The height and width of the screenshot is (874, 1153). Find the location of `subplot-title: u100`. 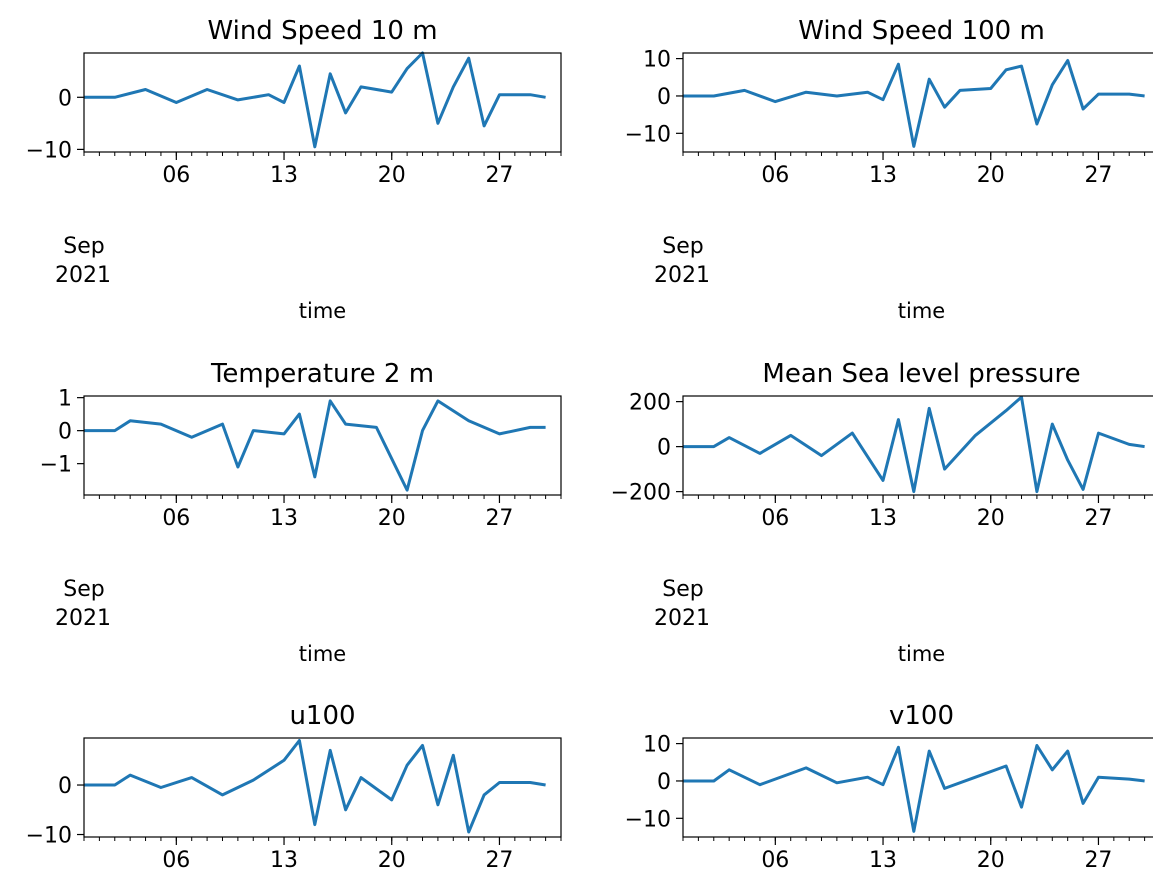

subplot-title: u100 is located at coordinates (322, 716).